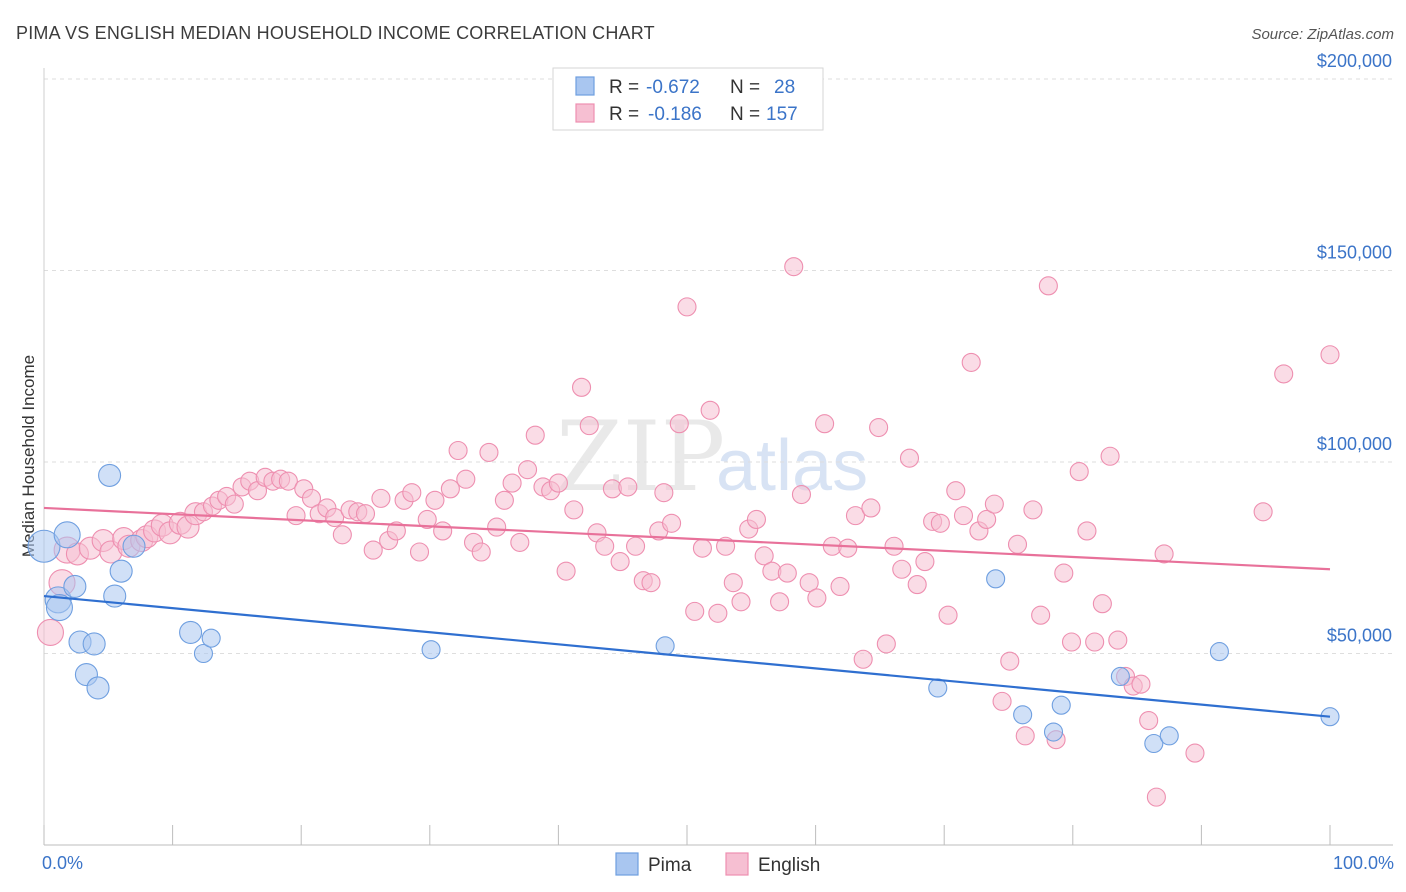 The image size is (1406, 892). What do you see at coordinates (688, 99) in the screenshot?
I see `correlation-legend: R = -0.672 N = 28 R = -0.186 N = 157` at bounding box center [688, 99].